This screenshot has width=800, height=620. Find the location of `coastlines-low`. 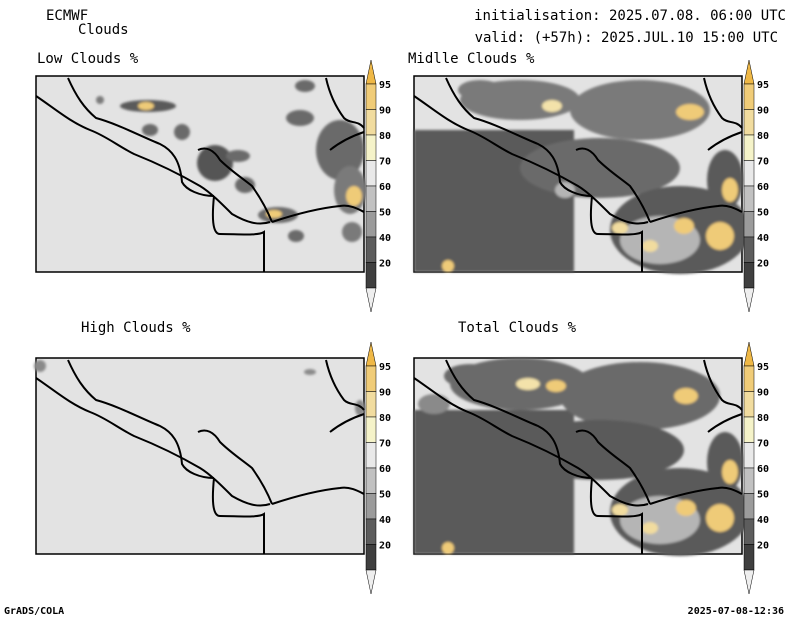

coastlines-low is located at coordinates (200, 174).